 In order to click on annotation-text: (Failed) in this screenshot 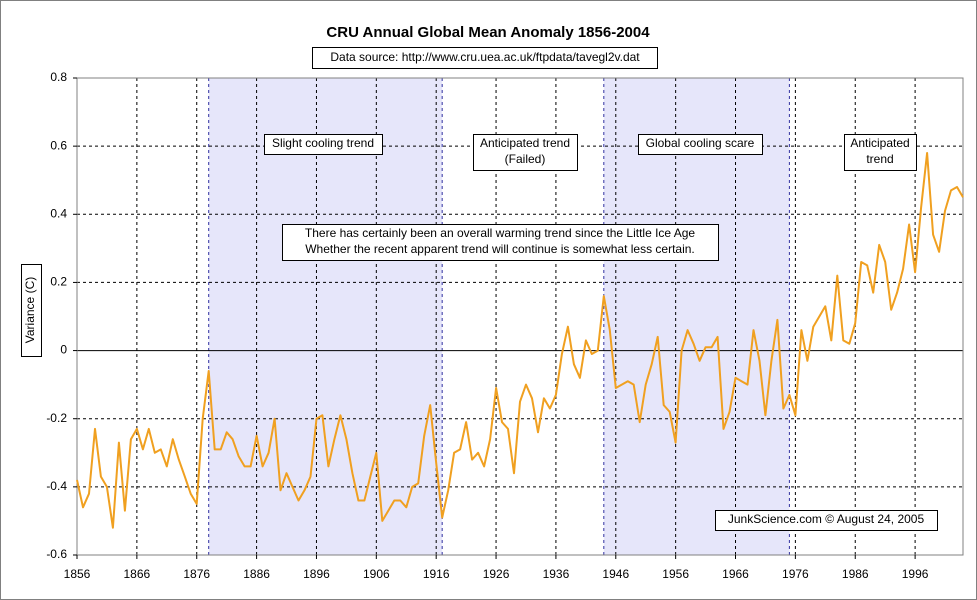, I will do `click(525, 159)`.